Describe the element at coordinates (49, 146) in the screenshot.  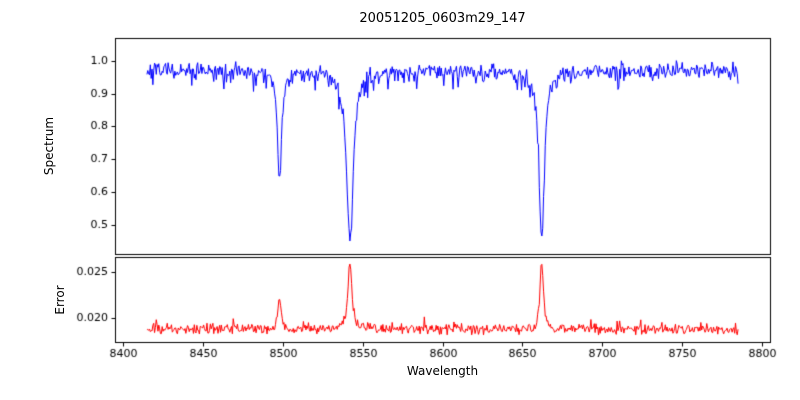
I see `y-axis-label-spectrum: Spectrum` at that location.